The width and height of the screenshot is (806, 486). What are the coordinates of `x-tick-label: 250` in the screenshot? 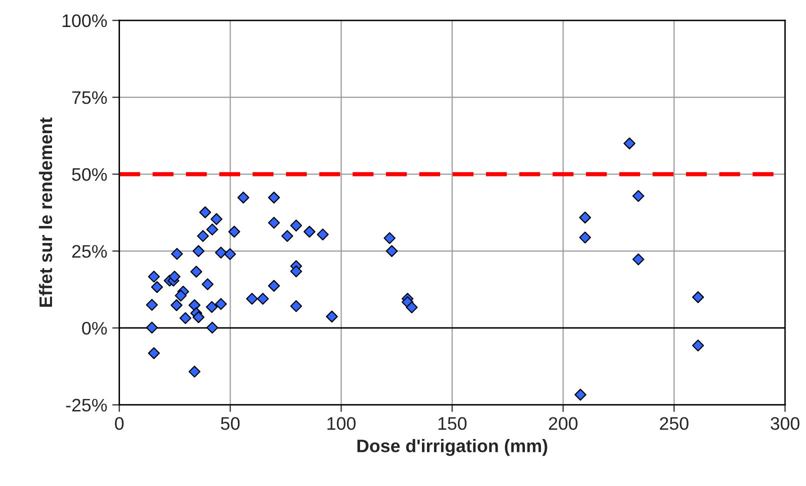 It's located at (674, 423).